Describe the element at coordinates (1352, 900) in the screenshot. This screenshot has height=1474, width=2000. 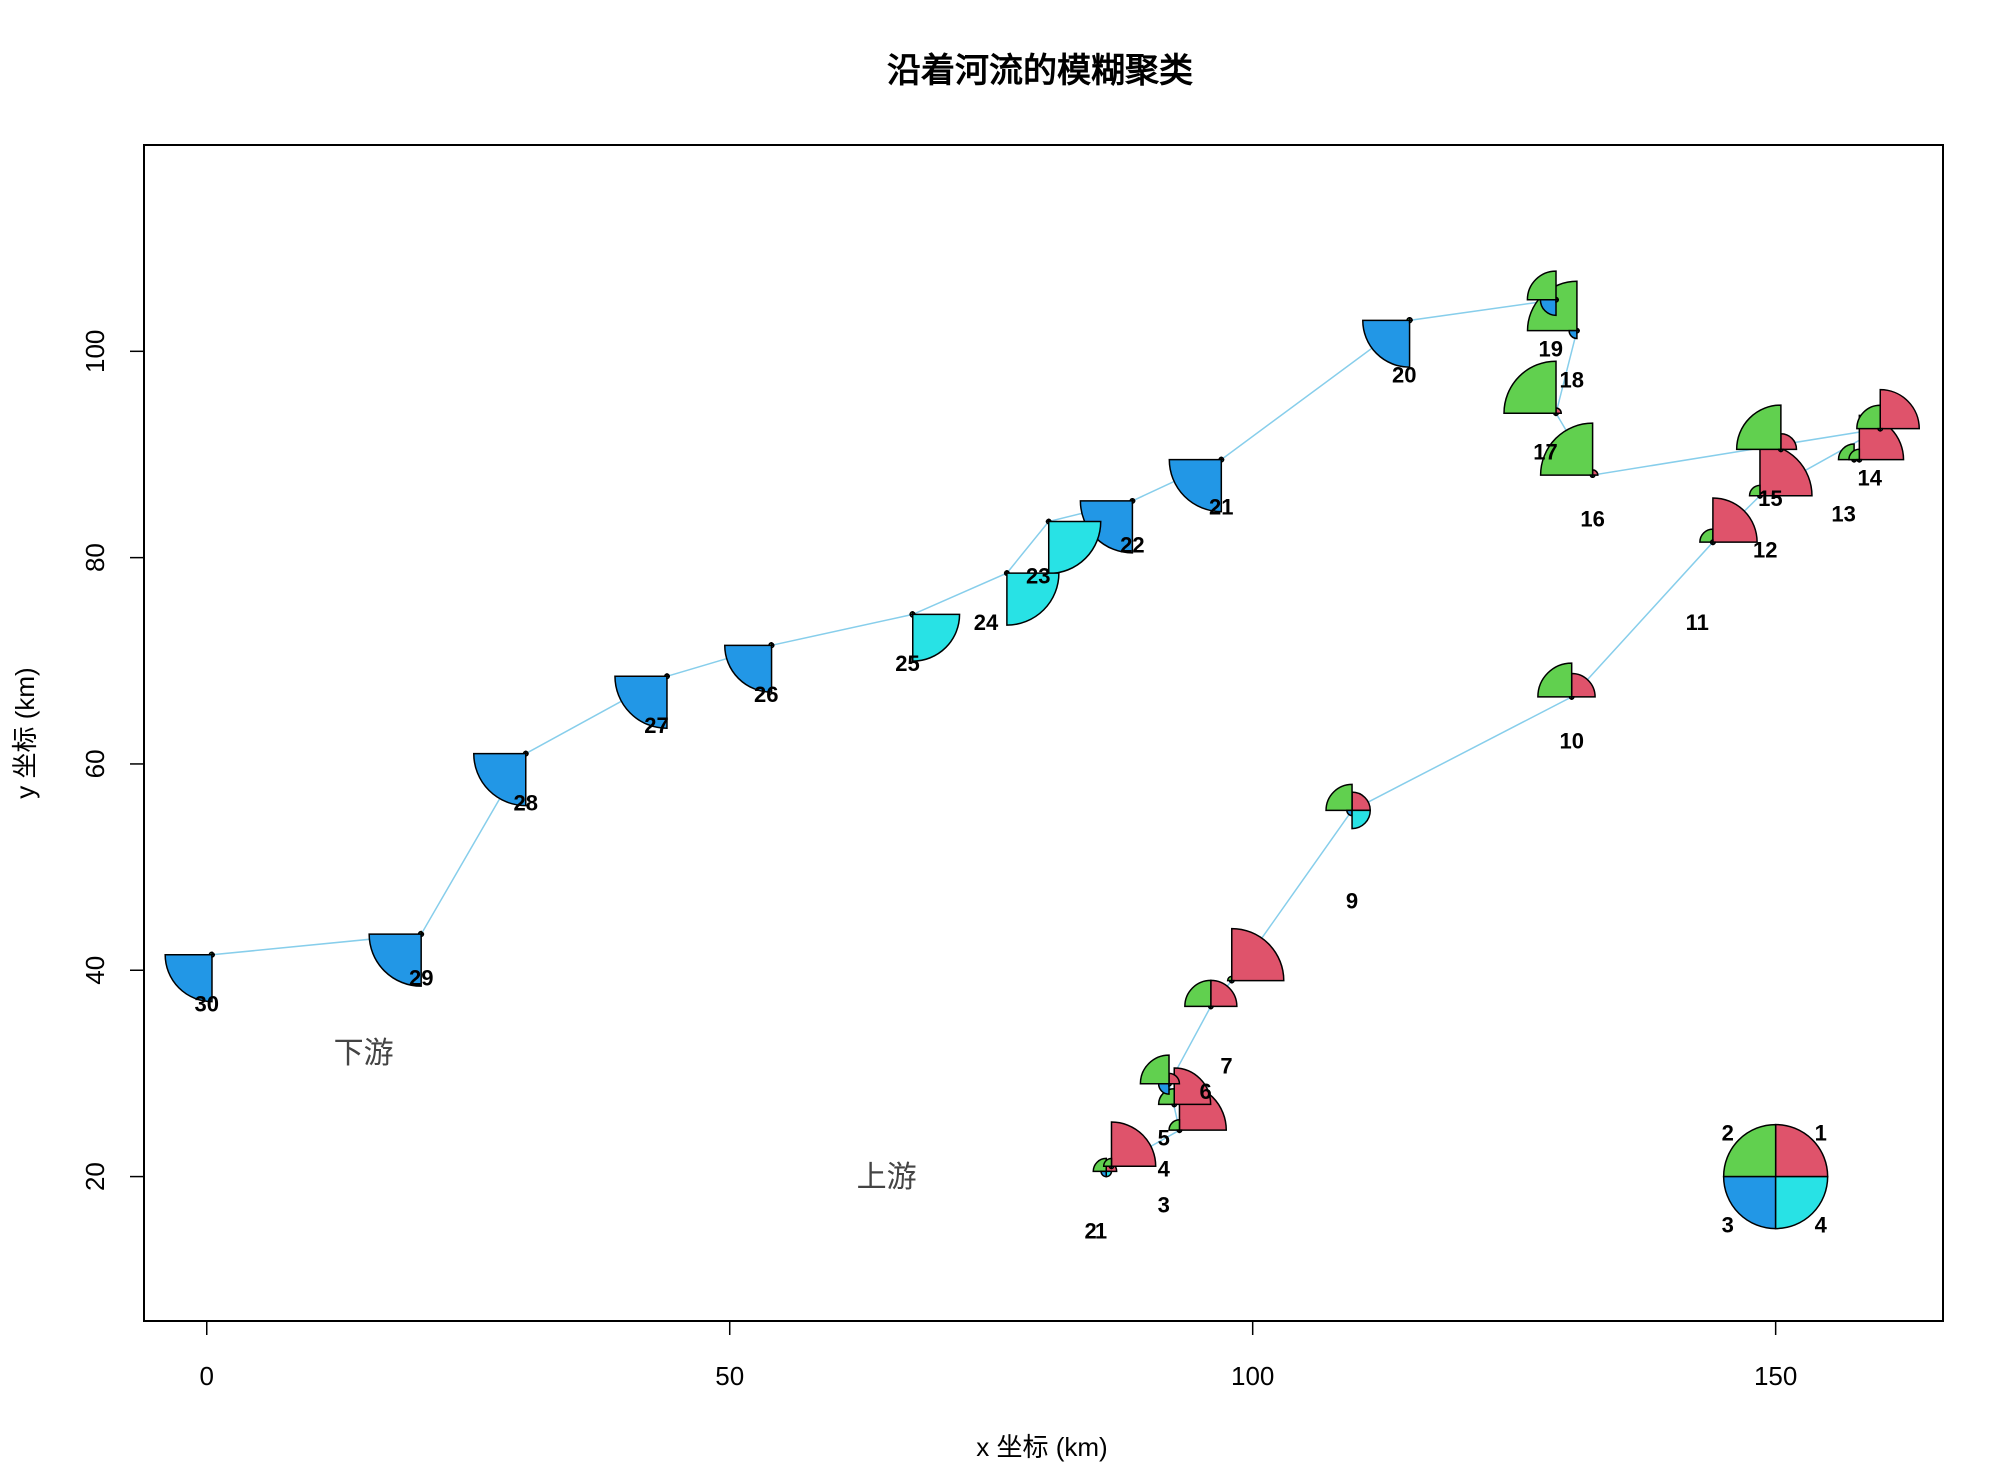
I see `point-label-9: 9` at that location.